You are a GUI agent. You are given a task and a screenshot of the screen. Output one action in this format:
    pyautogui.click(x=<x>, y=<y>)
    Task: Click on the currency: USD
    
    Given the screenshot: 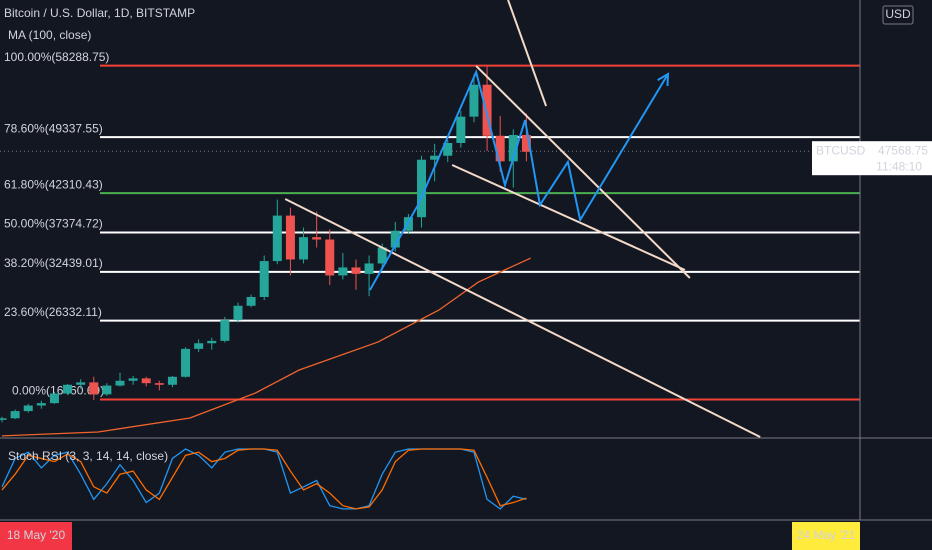 What is the action you would take?
    pyautogui.click(x=898, y=14)
    